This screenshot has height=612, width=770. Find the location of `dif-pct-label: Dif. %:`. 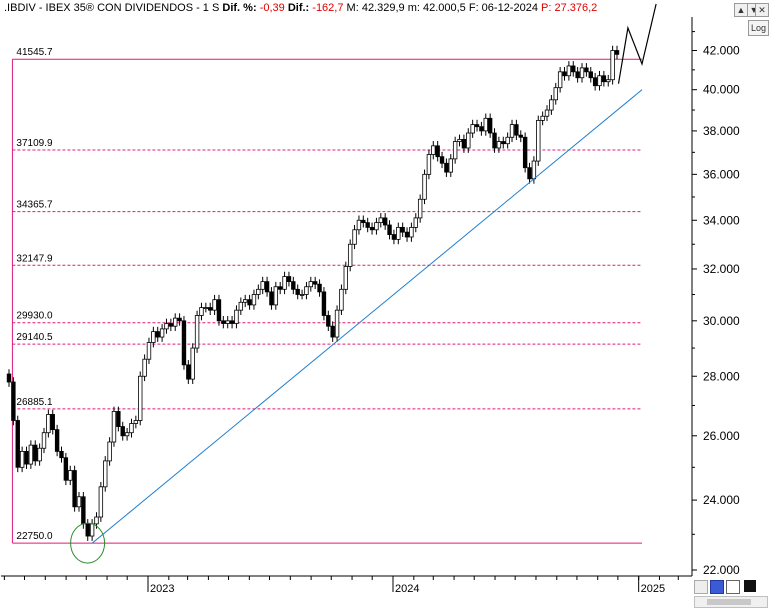

dif-pct-label: Dif. %: is located at coordinates (239, 8).